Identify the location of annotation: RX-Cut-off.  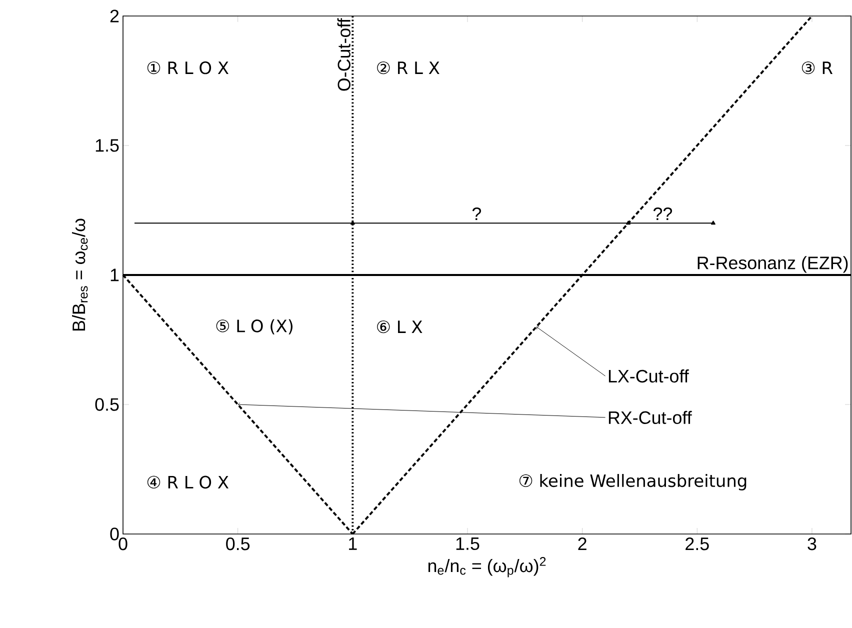
(650, 417).